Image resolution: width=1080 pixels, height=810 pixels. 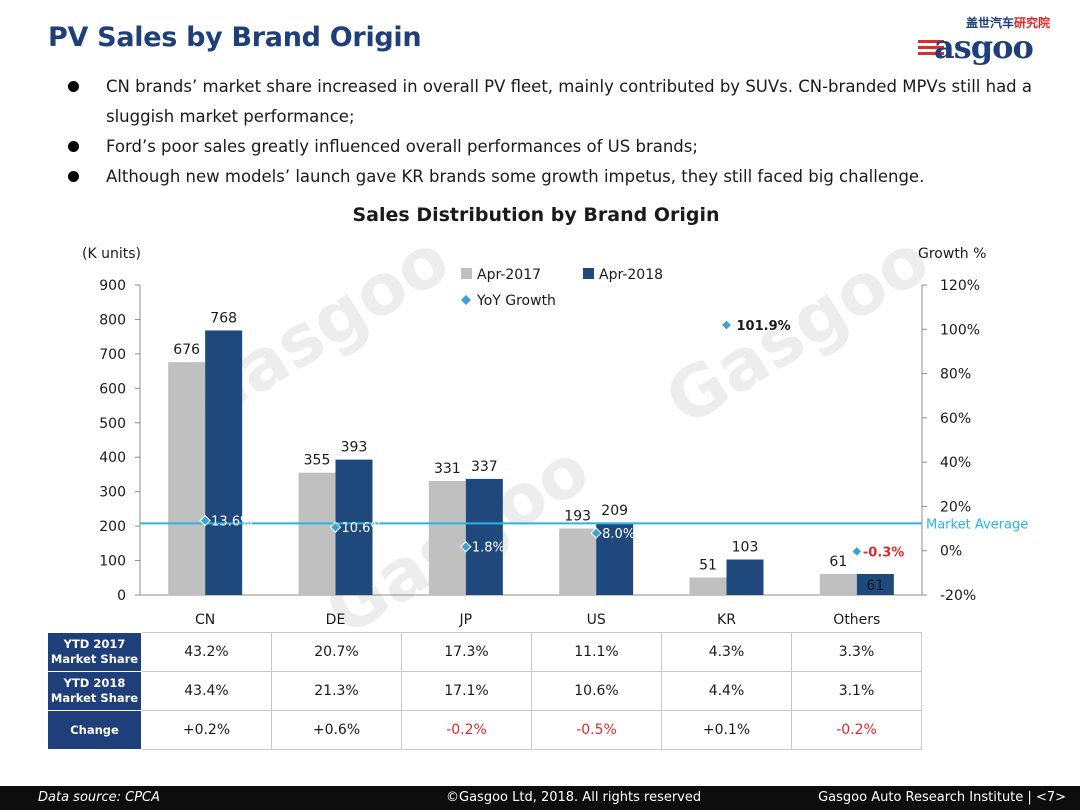 What do you see at coordinates (883, 552) in the screenshot?
I see `growth-label: -0.3%` at bounding box center [883, 552].